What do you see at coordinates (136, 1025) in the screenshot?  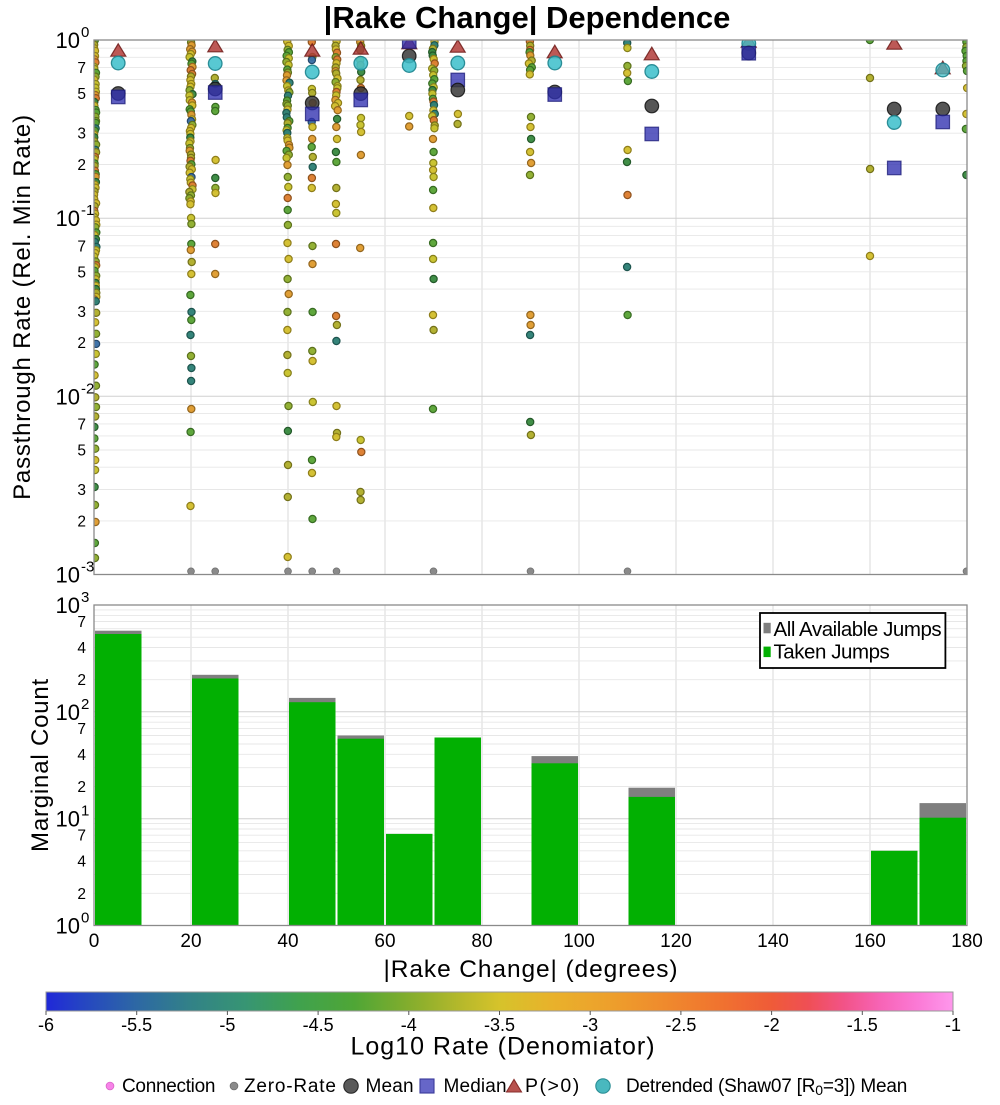 I see `svg-text: -5.5` at bounding box center [136, 1025].